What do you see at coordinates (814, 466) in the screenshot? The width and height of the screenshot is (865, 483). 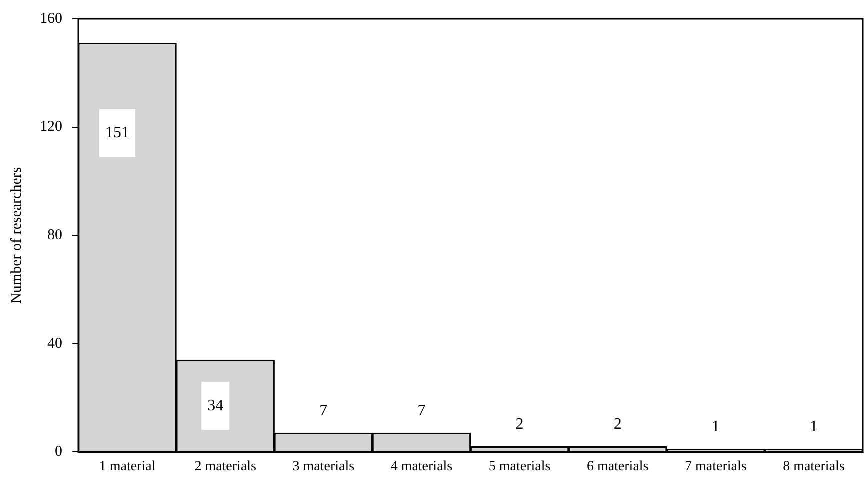 I see `x-tick-label: 8 materials` at bounding box center [814, 466].